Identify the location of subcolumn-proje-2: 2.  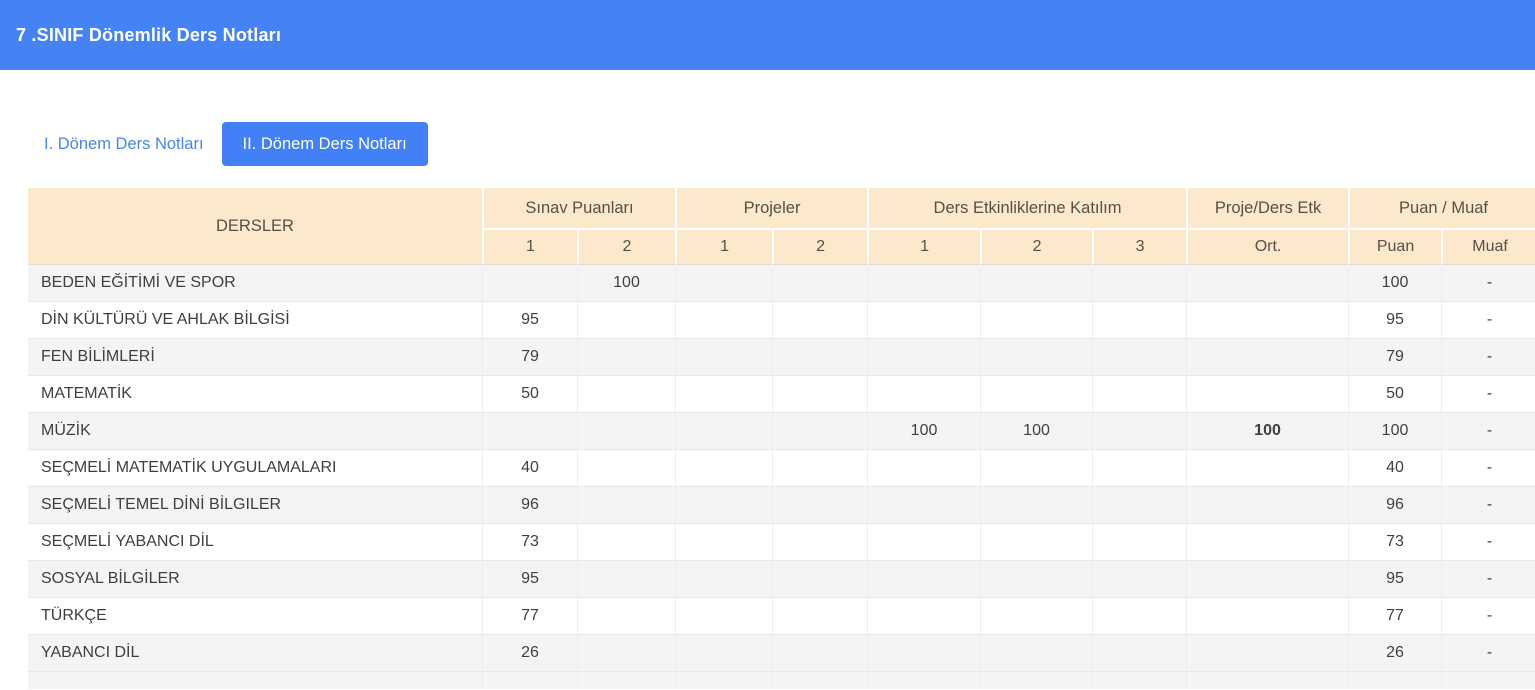
(820, 246).